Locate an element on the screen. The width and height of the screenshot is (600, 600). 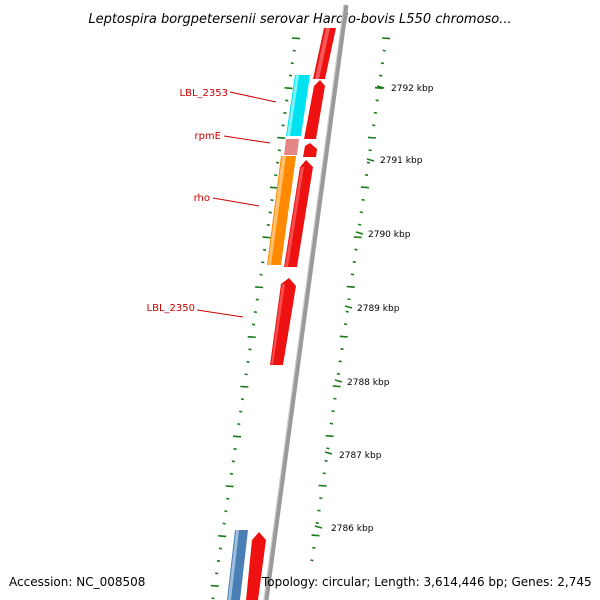
gc-track-left is located at coordinates (255, 318).